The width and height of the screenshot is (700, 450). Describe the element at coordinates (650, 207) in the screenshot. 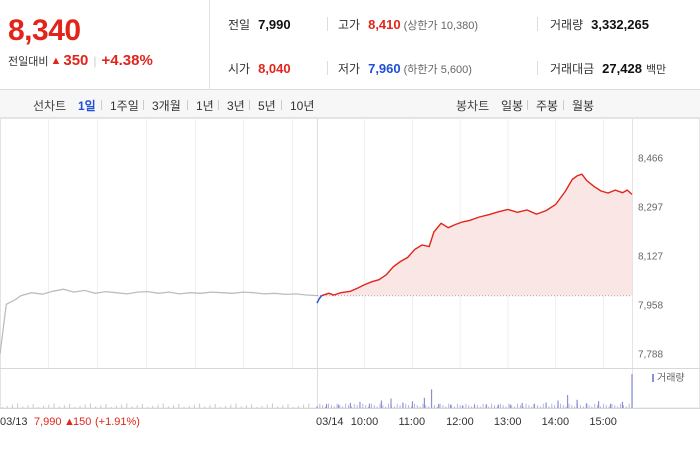

I see `y-tick-label: 8,297` at that location.